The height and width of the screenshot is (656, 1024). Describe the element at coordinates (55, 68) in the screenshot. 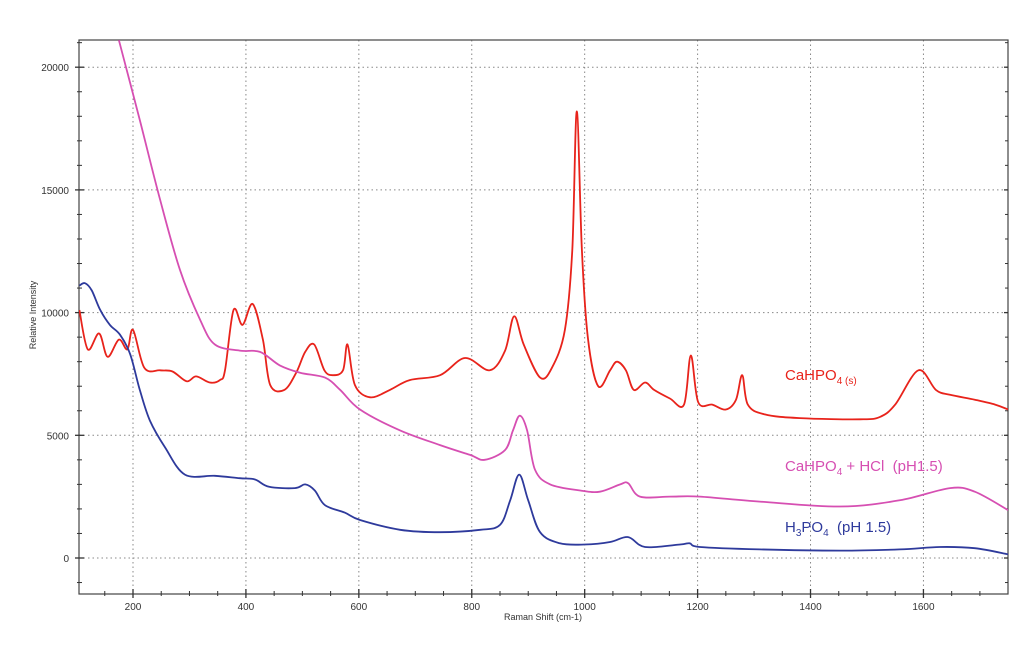

I see `y-tick-label: 20000` at that location.